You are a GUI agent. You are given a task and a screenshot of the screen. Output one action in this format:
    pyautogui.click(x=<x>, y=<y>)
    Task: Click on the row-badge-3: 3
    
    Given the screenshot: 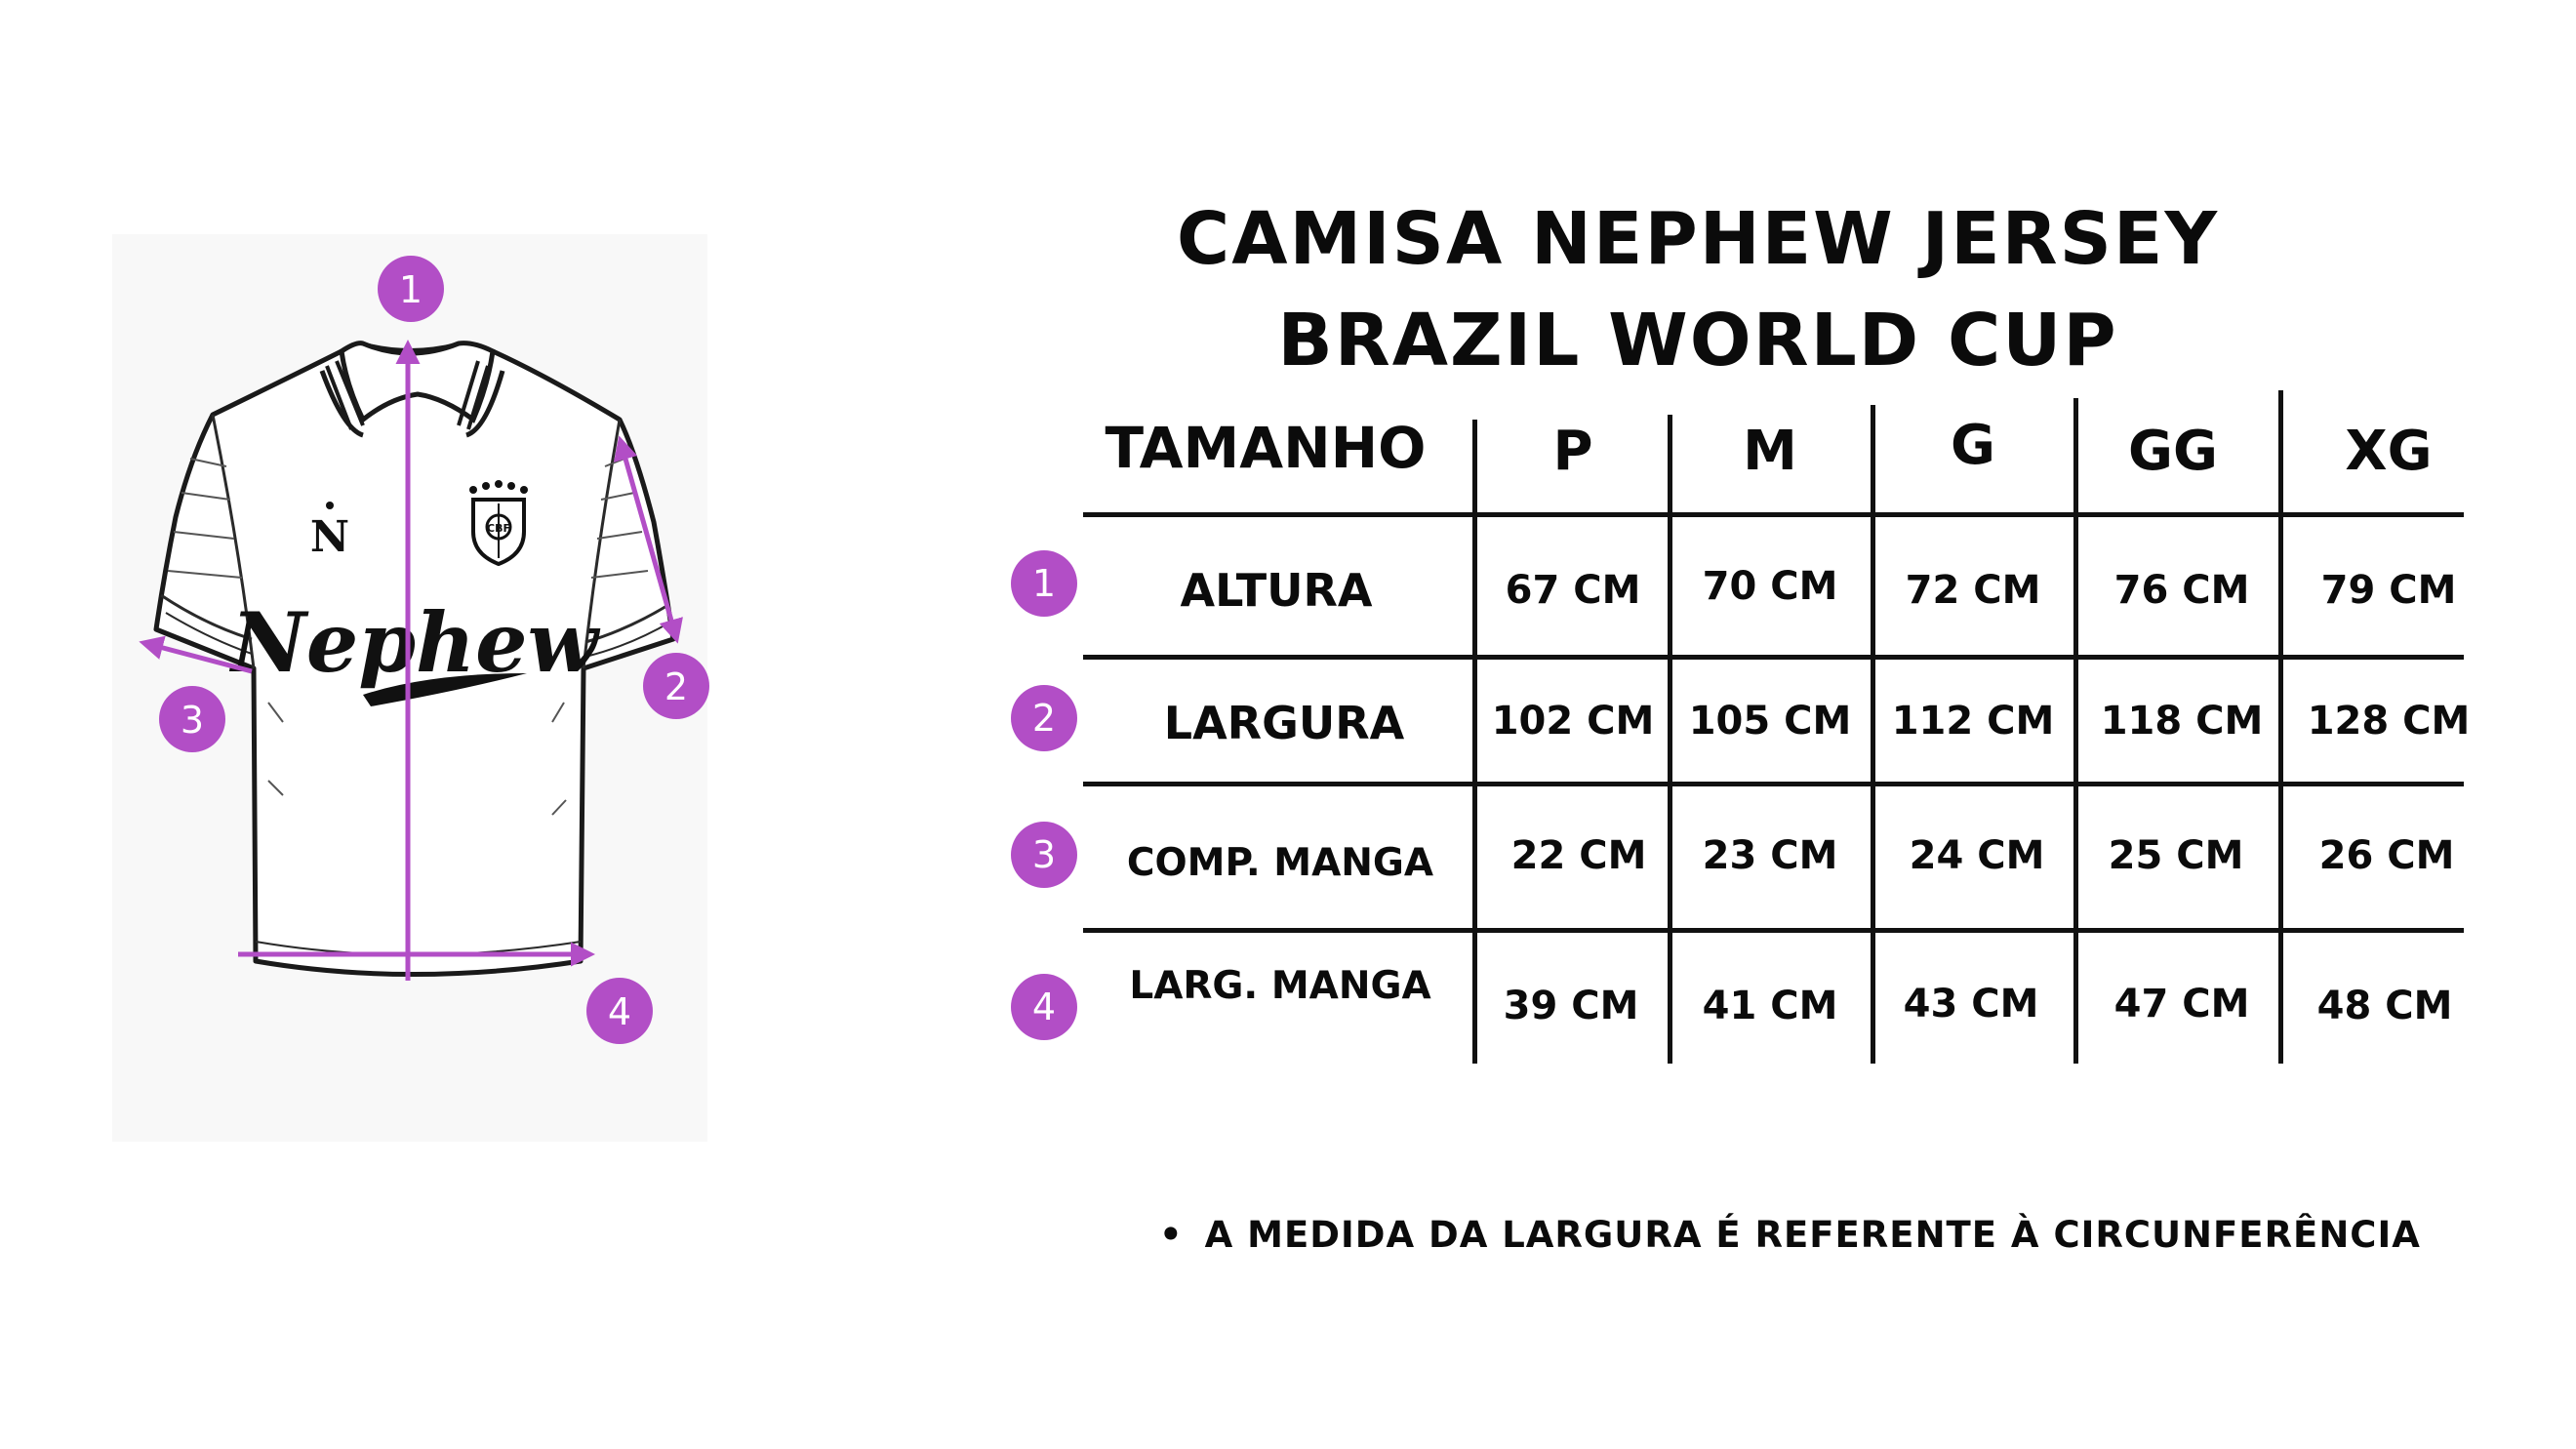 What is the action you would take?
    pyautogui.click(x=1044, y=855)
    